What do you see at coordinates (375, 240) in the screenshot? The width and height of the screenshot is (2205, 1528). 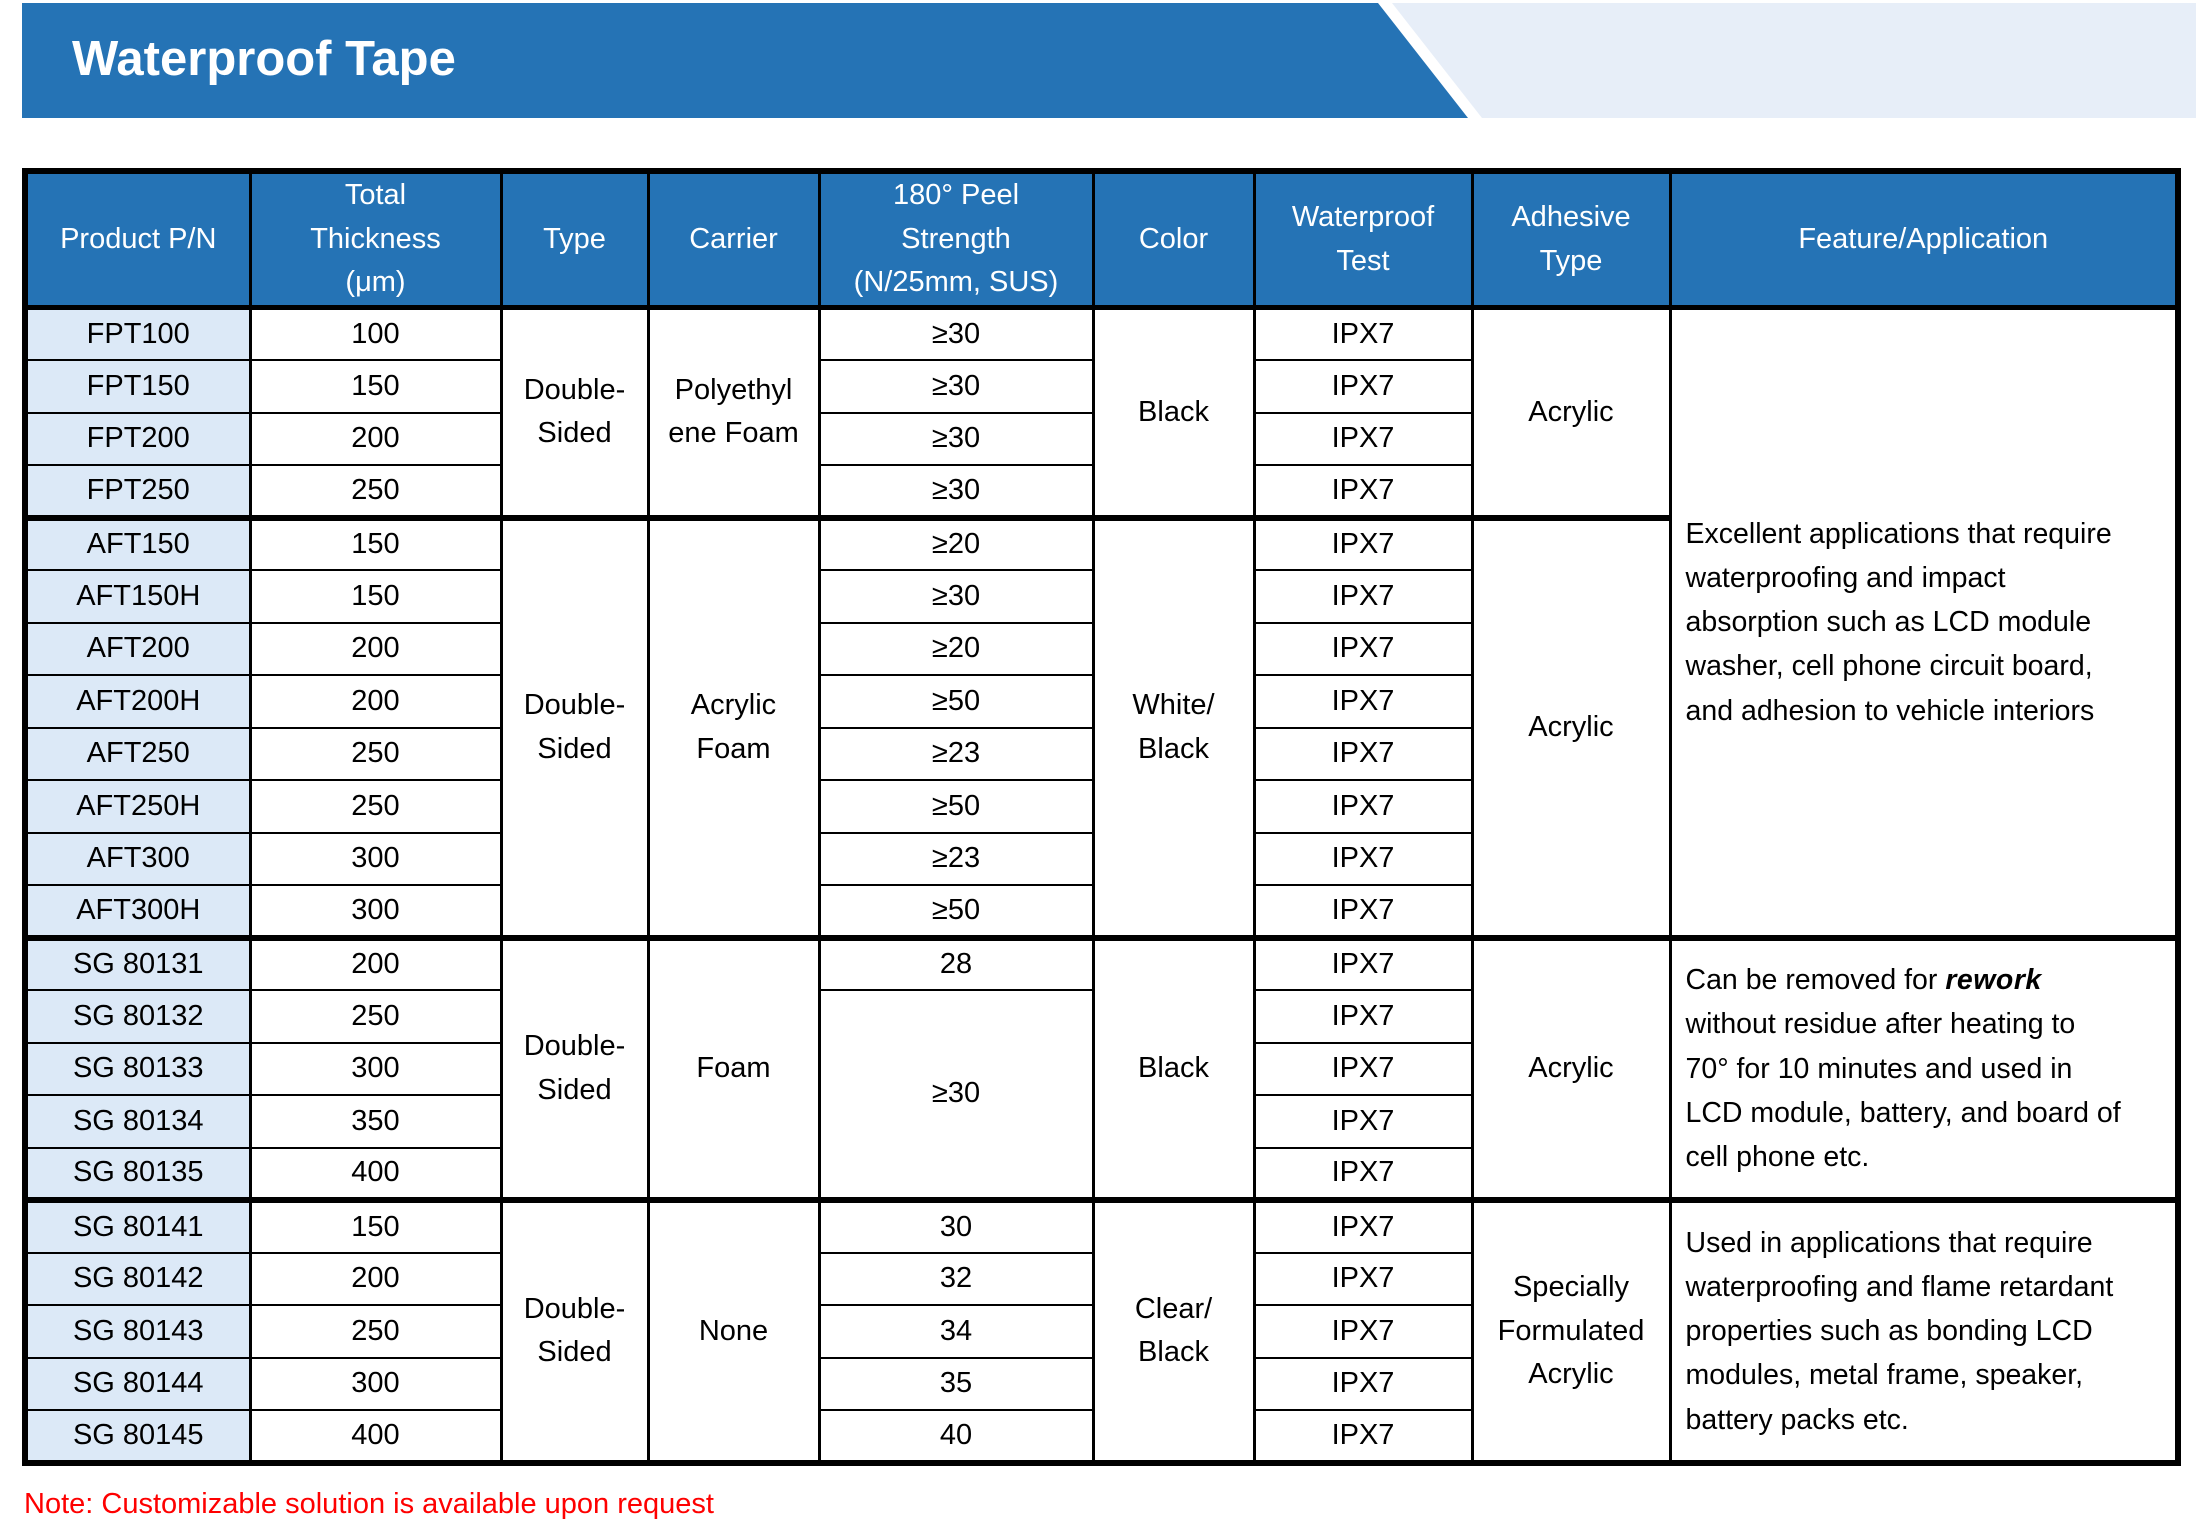 I see `col-header-thickness: Total Thickness (μm)` at bounding box center [375, 240].